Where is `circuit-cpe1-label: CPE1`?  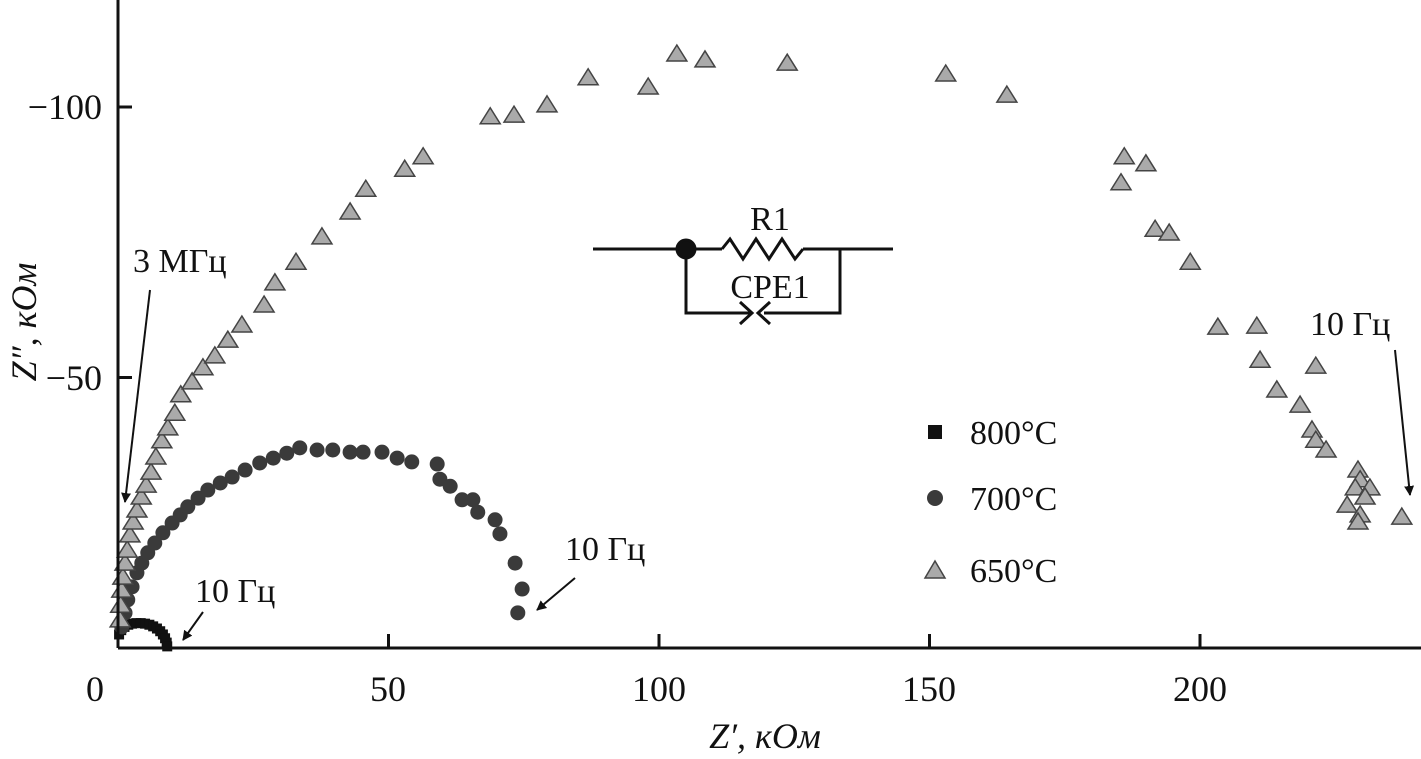
circuit-cpe1-label: CPE1 is located at coordinates (769, 287).